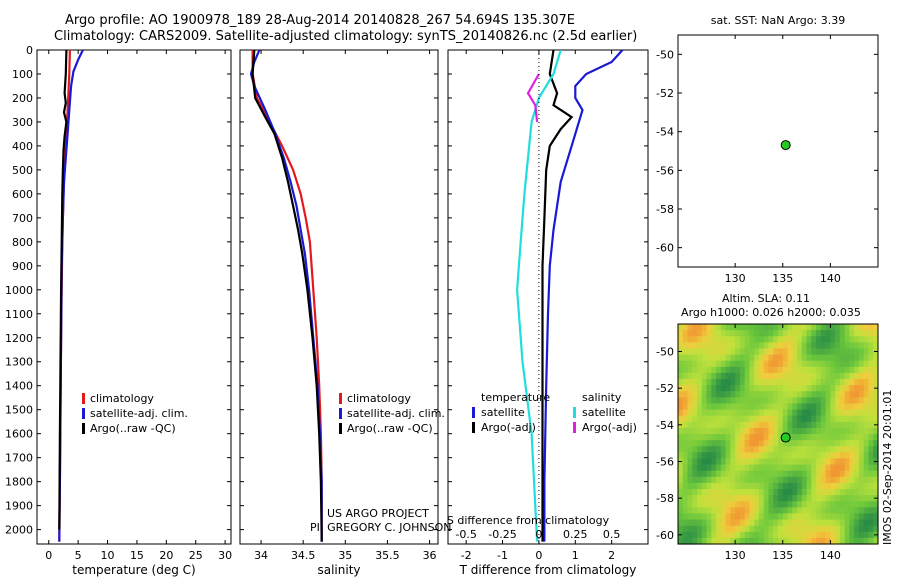 Image resolution: width=900 pixels, height=580 pixels. I want to click on map-y-tick-label: -50, so click(665, 352).